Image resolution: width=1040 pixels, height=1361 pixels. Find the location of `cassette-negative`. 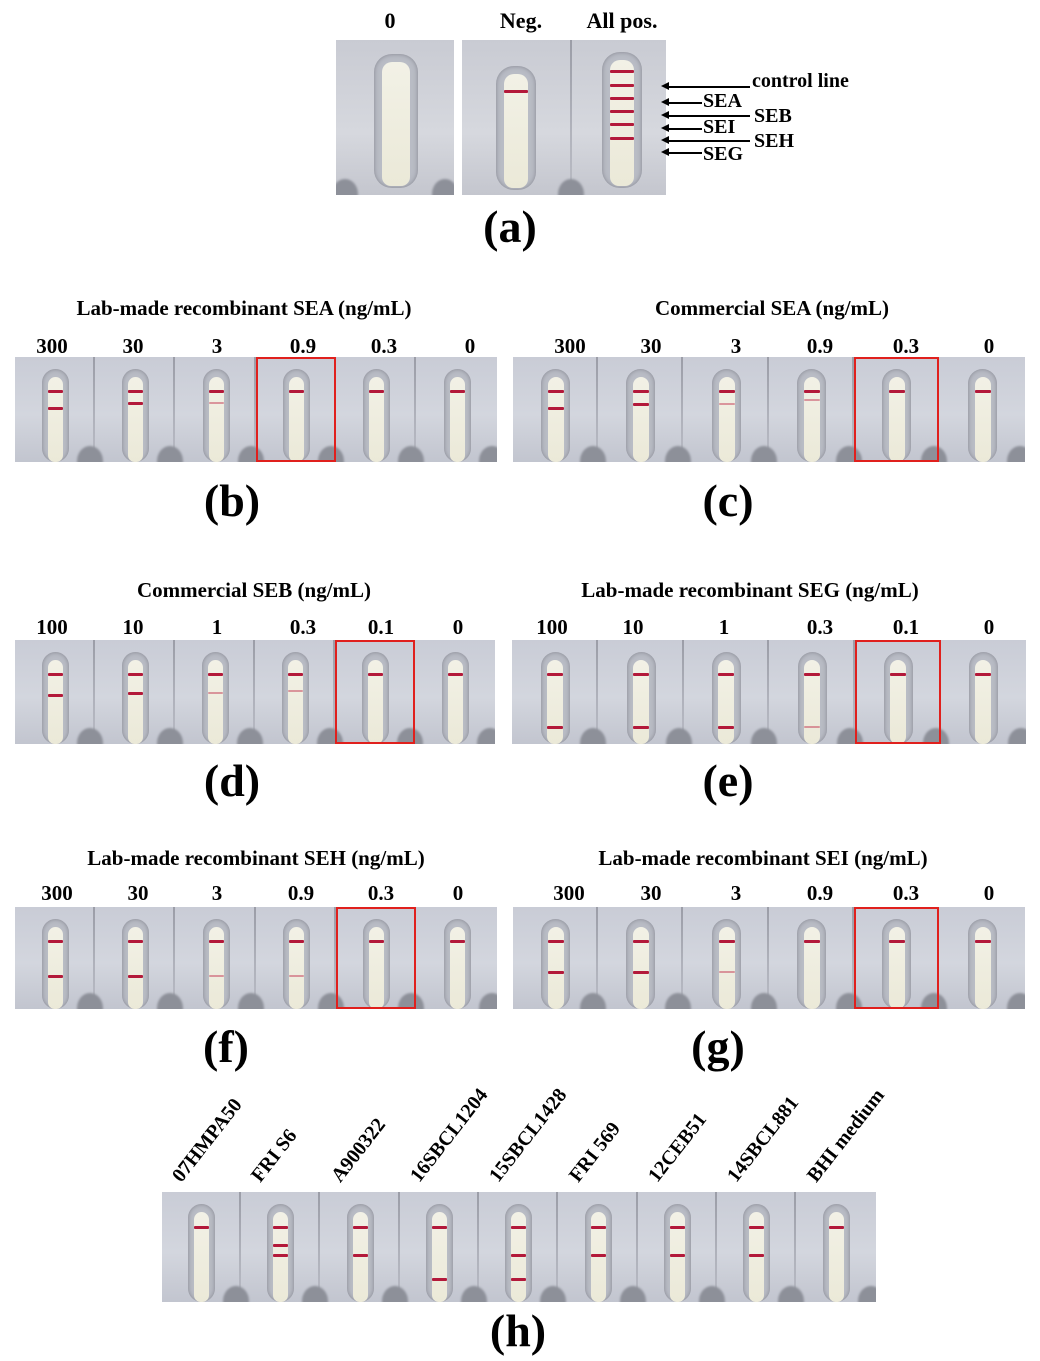

cassette-negative is located at coordinates (523, 117).